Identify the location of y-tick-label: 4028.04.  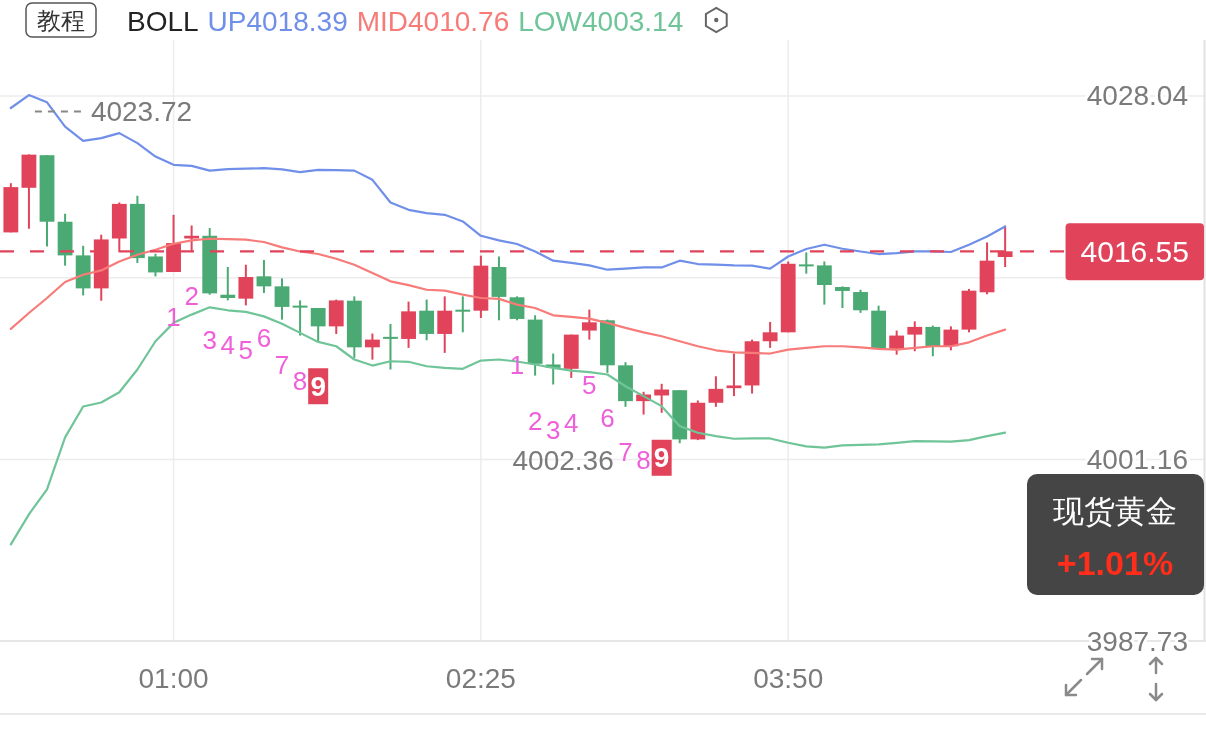
(1137, 96).